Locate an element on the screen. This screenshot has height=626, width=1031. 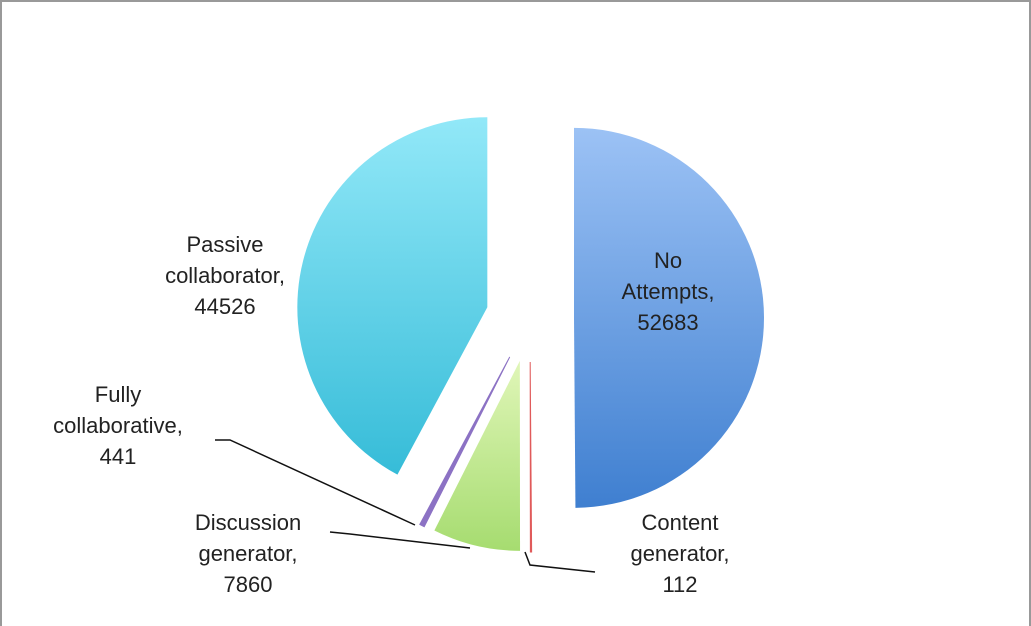
data-label-name: No Attempts, is located at coordinates (668, 276).